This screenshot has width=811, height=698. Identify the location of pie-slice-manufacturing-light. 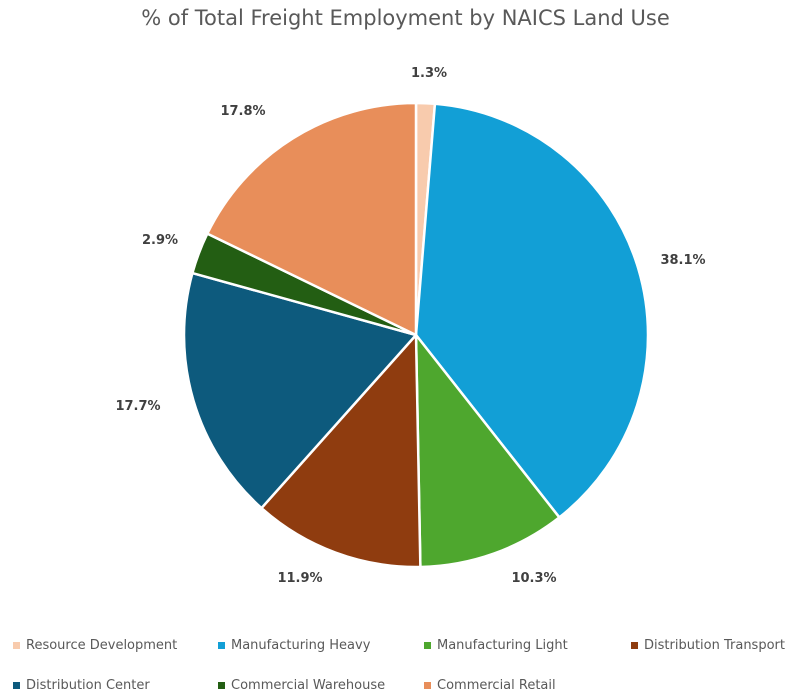
(487, 451).